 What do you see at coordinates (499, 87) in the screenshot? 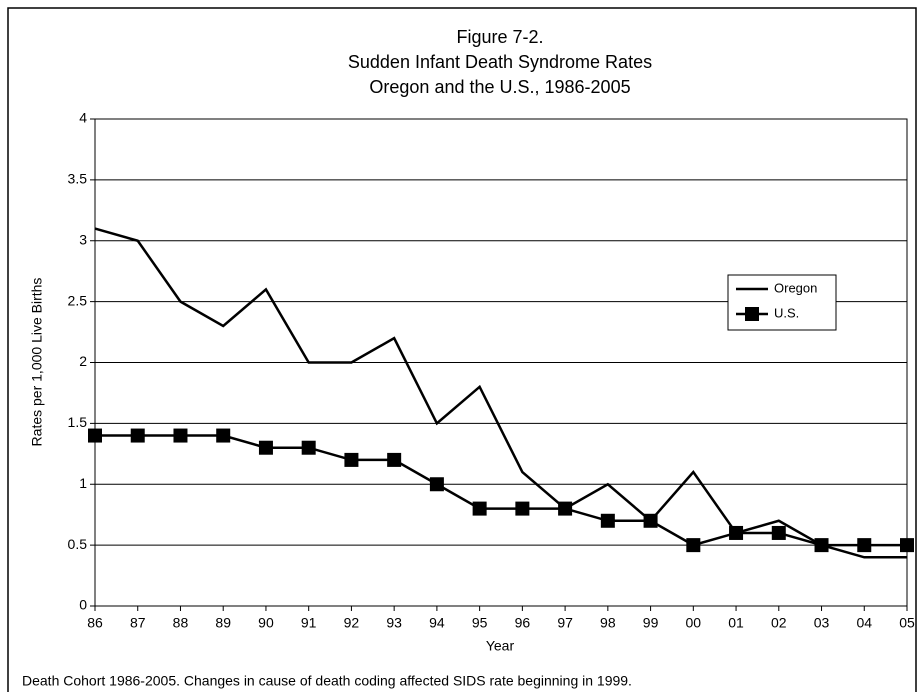
I see `chart-title: Oregon and the U.S., 1986-2005` at bounding box center [499, 87].